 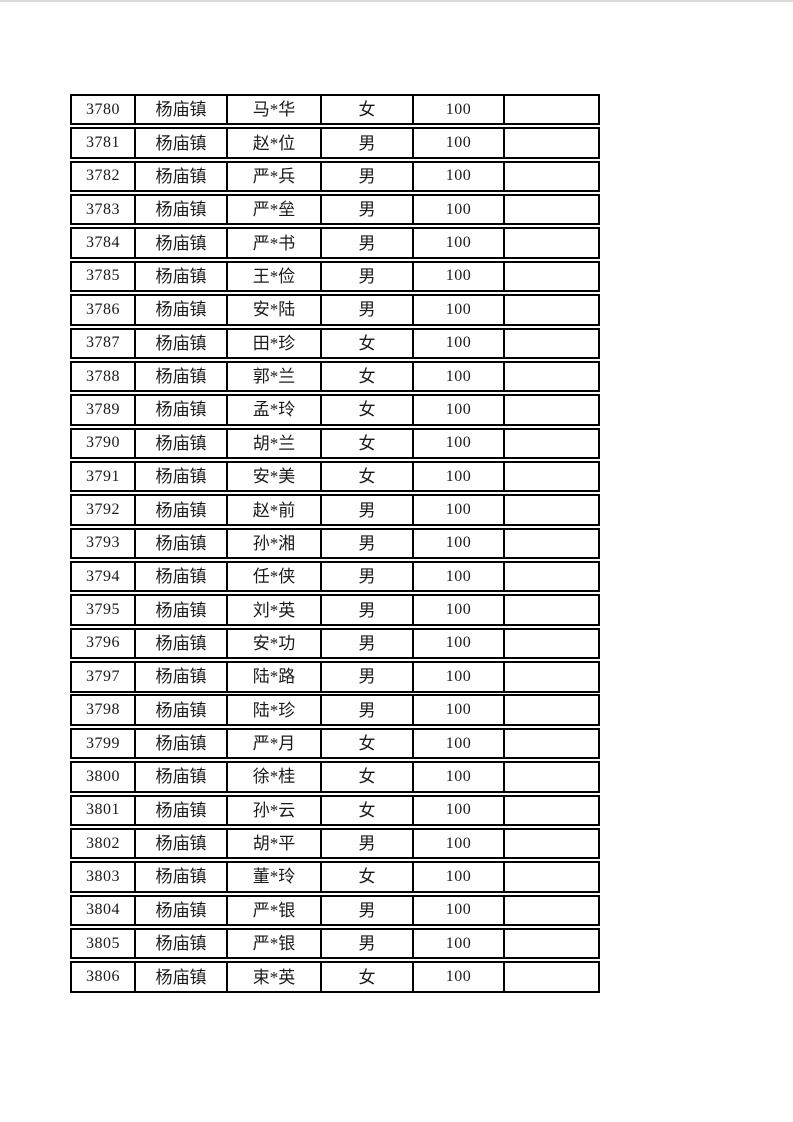 What do you see at coordinates (104, 577) in the screenshot?
I see `cell-row-number: 3794` at bounding box center [104, 577].